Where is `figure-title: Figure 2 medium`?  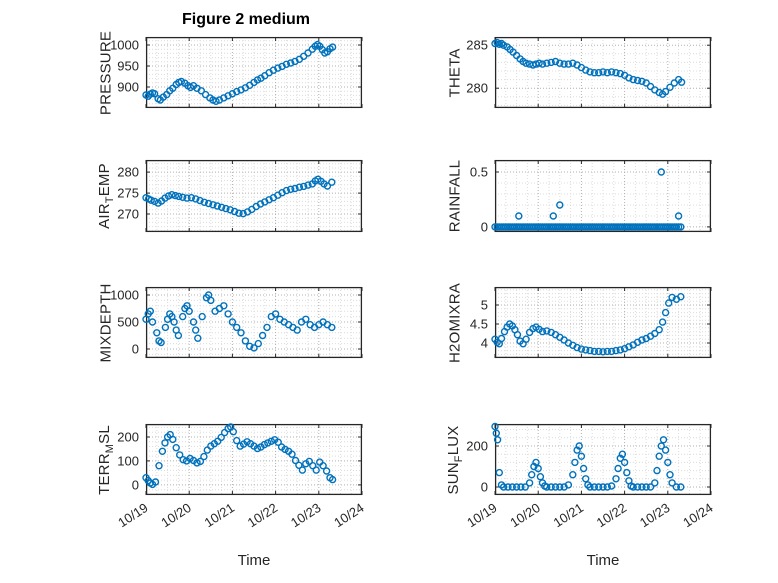
figure-title: Figure 2 medium is located at coordinates (246, 19).